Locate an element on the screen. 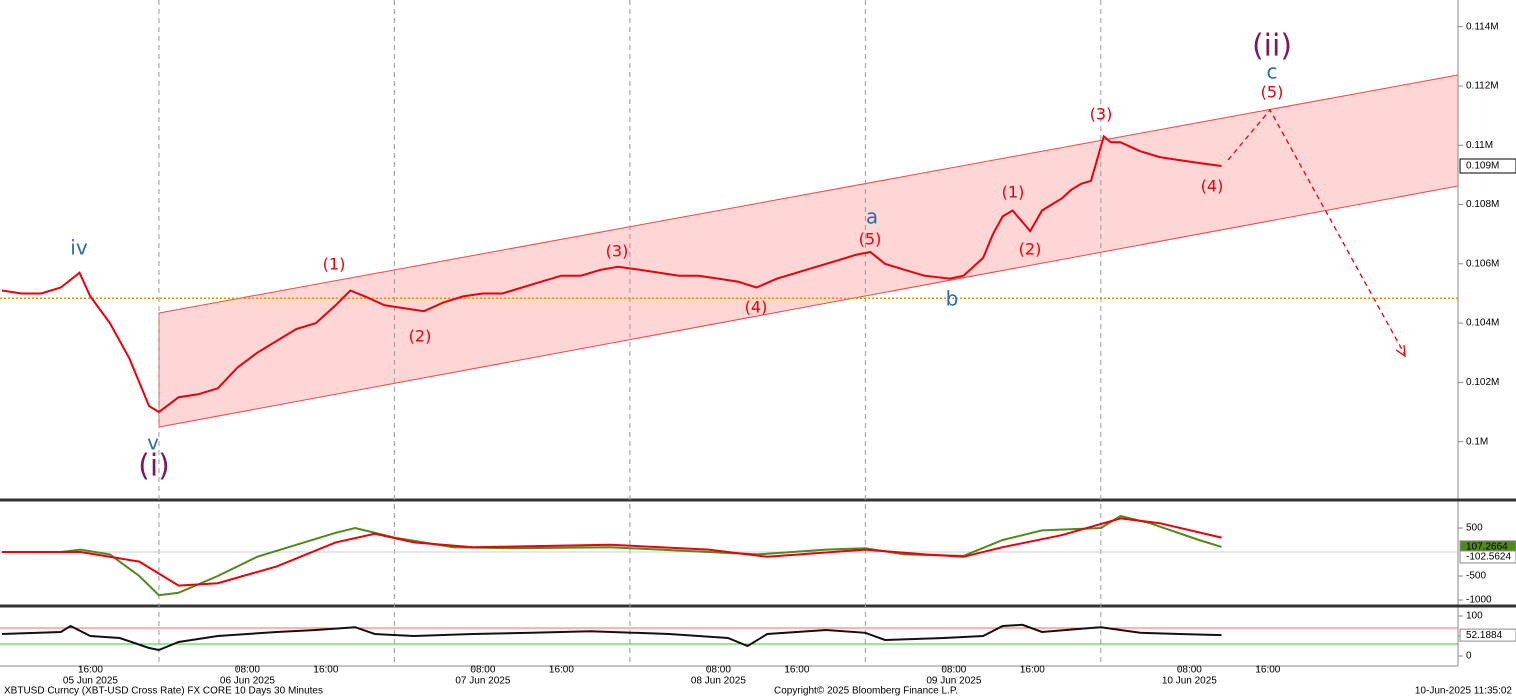 This screenshot has width=1516, height=698. y-tick-label: 0.114M is located at coordinates (1482, 26).